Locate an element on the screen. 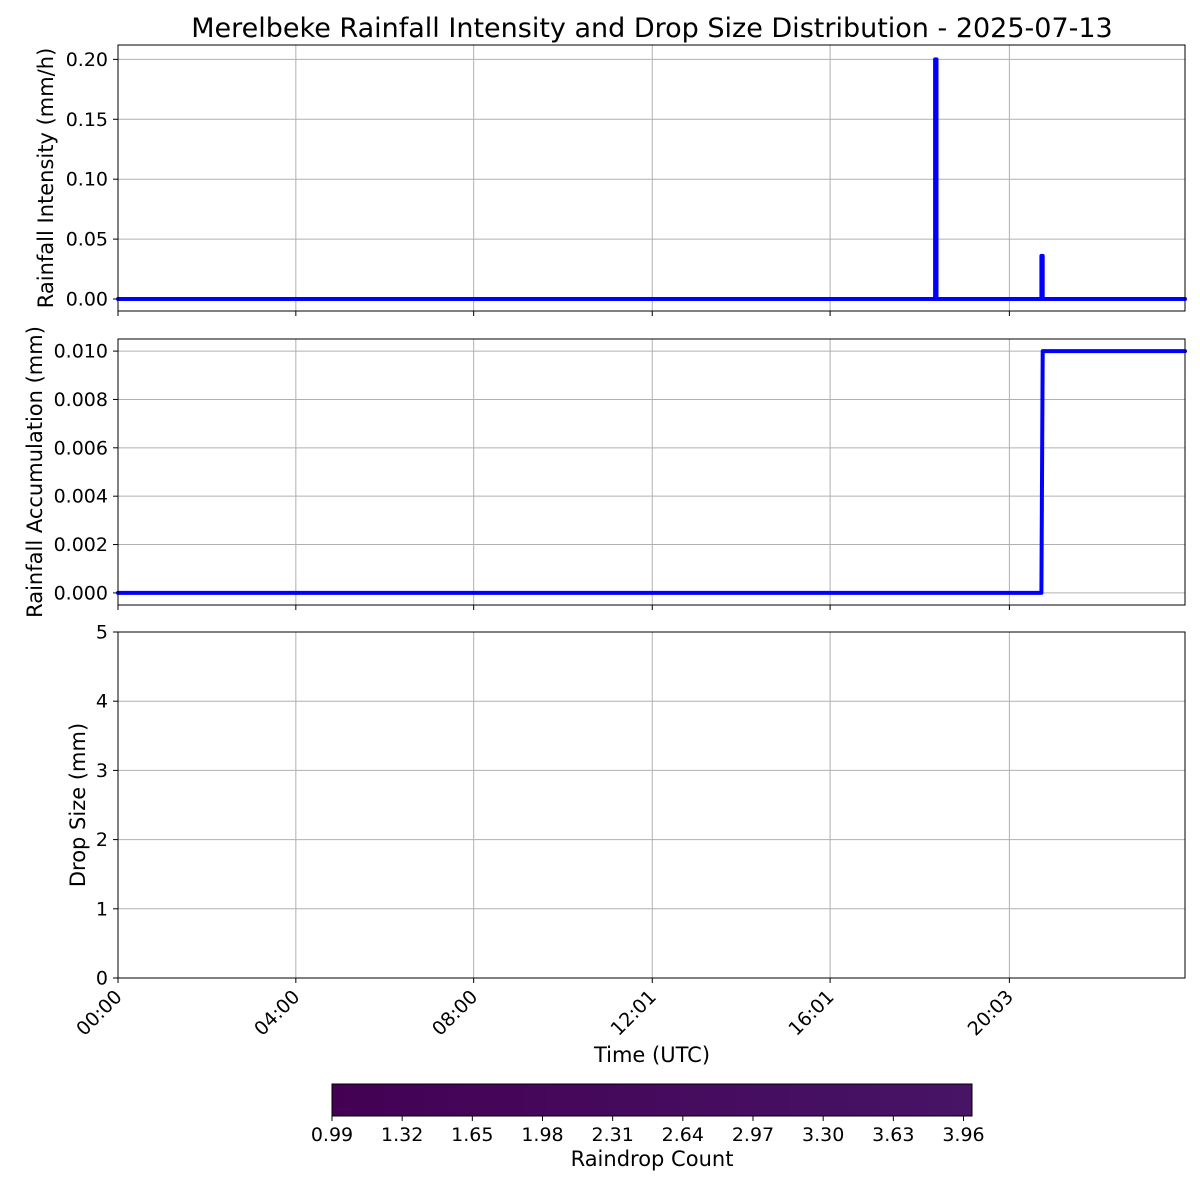 The width and height of the screenshot is (1200, 1200). xtick-label-4: 16:01 is located at coordinates (811, 1013).